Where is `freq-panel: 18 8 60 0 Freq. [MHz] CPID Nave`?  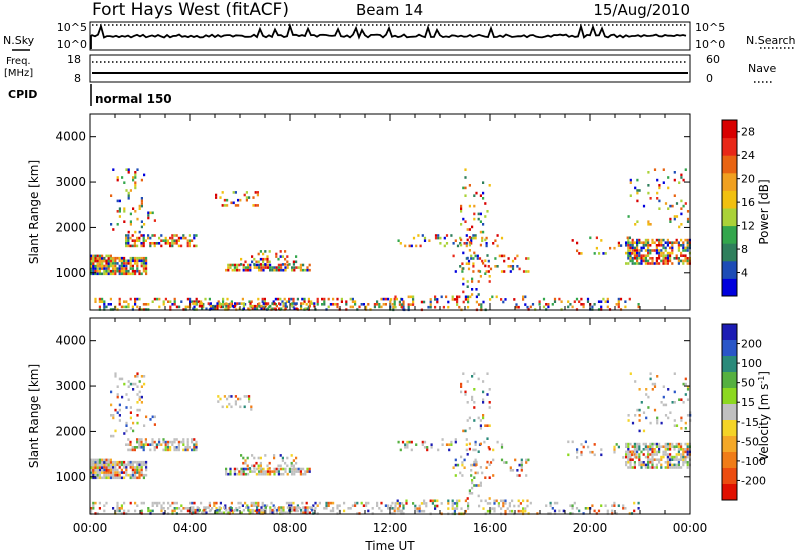 freq-panel: 18 8 60 0 Freq. [MHz] CPID Nave is located at coordinates (390, 77).